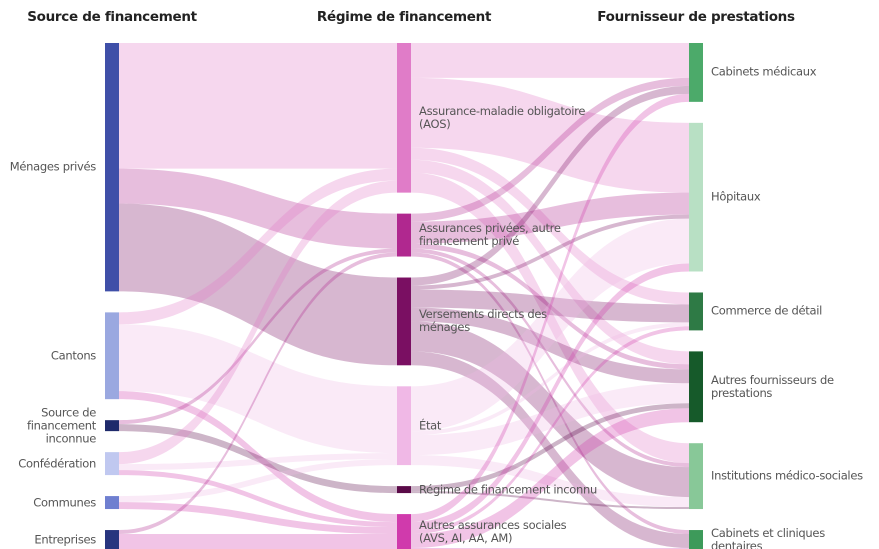 This screenshot has height=549, width=879. I want to click on node-label: Entreprises, so click(65, 539).